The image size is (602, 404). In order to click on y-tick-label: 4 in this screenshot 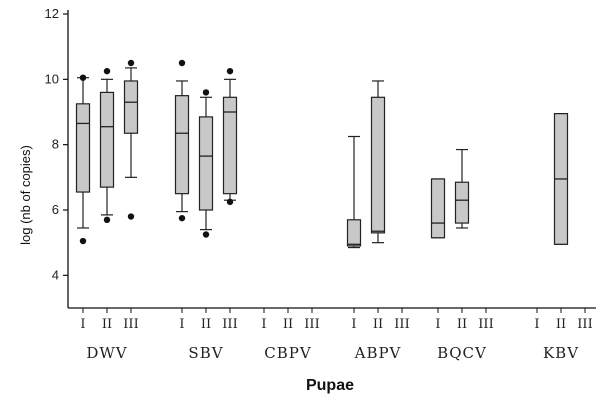, I will do `click(55, 274)`.